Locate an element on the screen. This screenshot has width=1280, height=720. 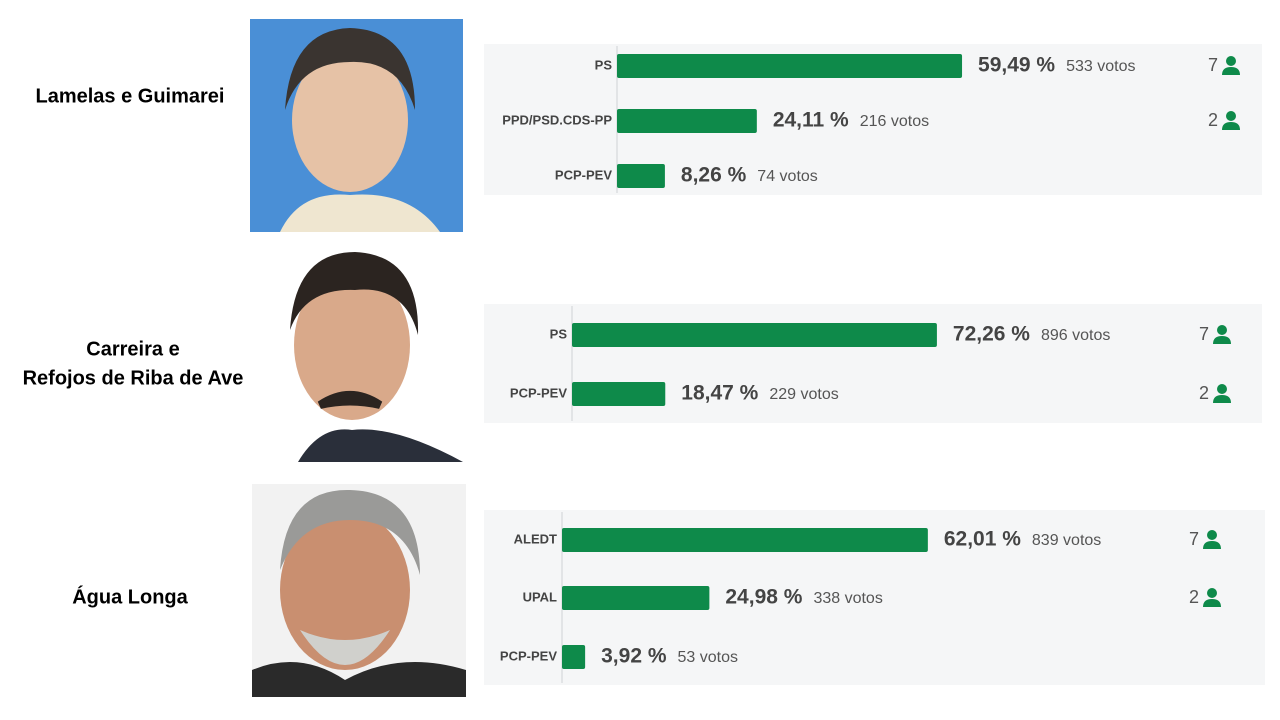
percent-label: 62,01 % is located at coordinates (982, 539).